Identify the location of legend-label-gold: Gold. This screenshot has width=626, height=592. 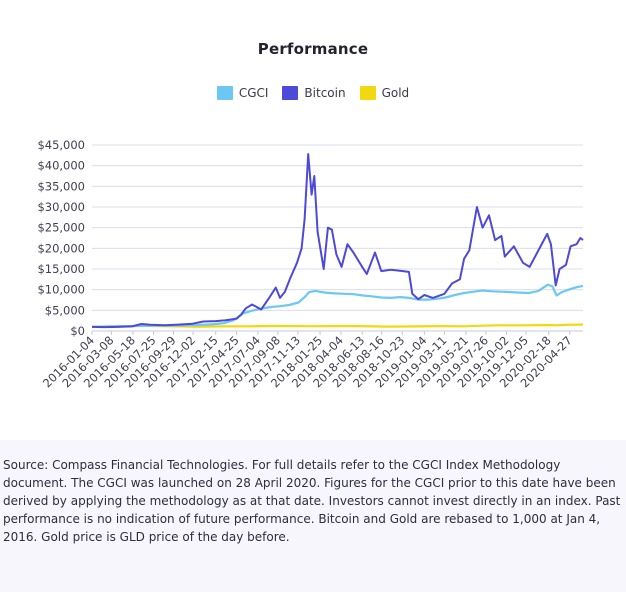
(395, 93).